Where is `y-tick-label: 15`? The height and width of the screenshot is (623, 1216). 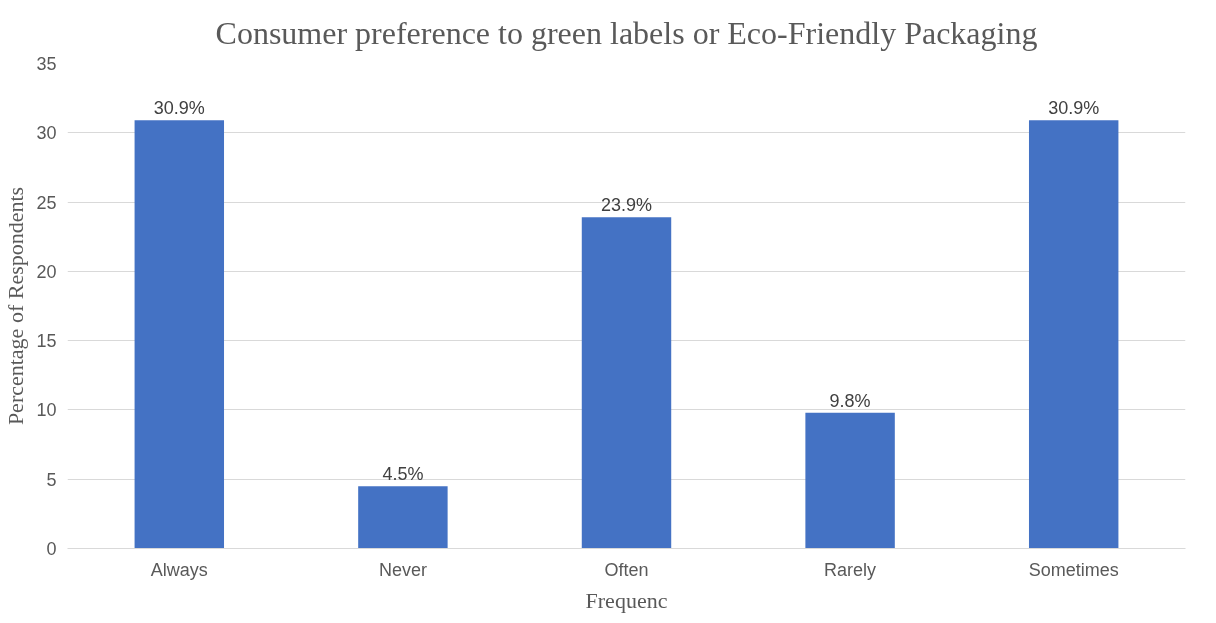
y-tick-label: 15 is located at coordinates (46, 341).